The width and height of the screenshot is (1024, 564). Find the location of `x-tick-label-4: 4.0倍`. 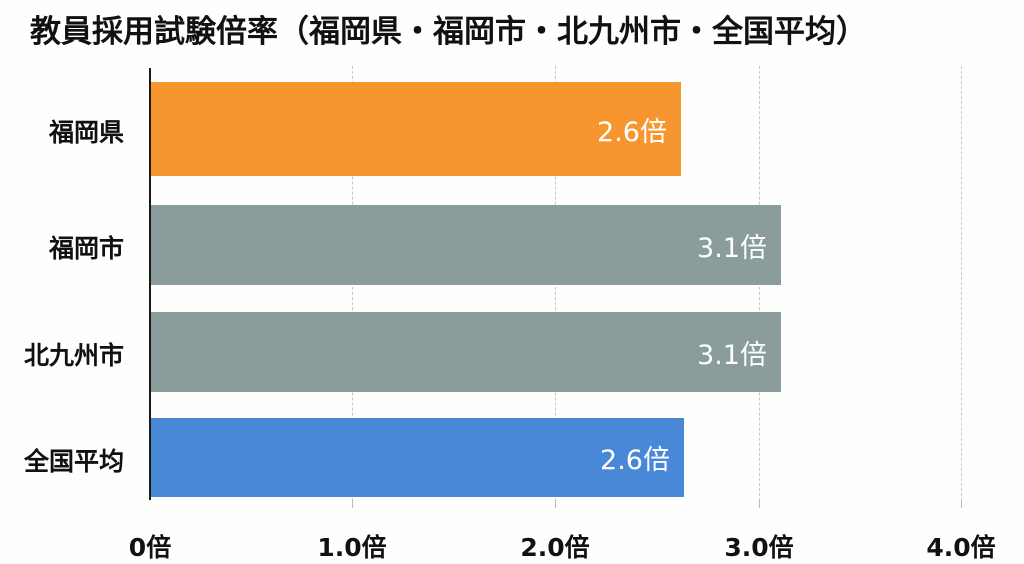

x-tick-label-4: 4.0倍 is located at coordinates (961, 547).